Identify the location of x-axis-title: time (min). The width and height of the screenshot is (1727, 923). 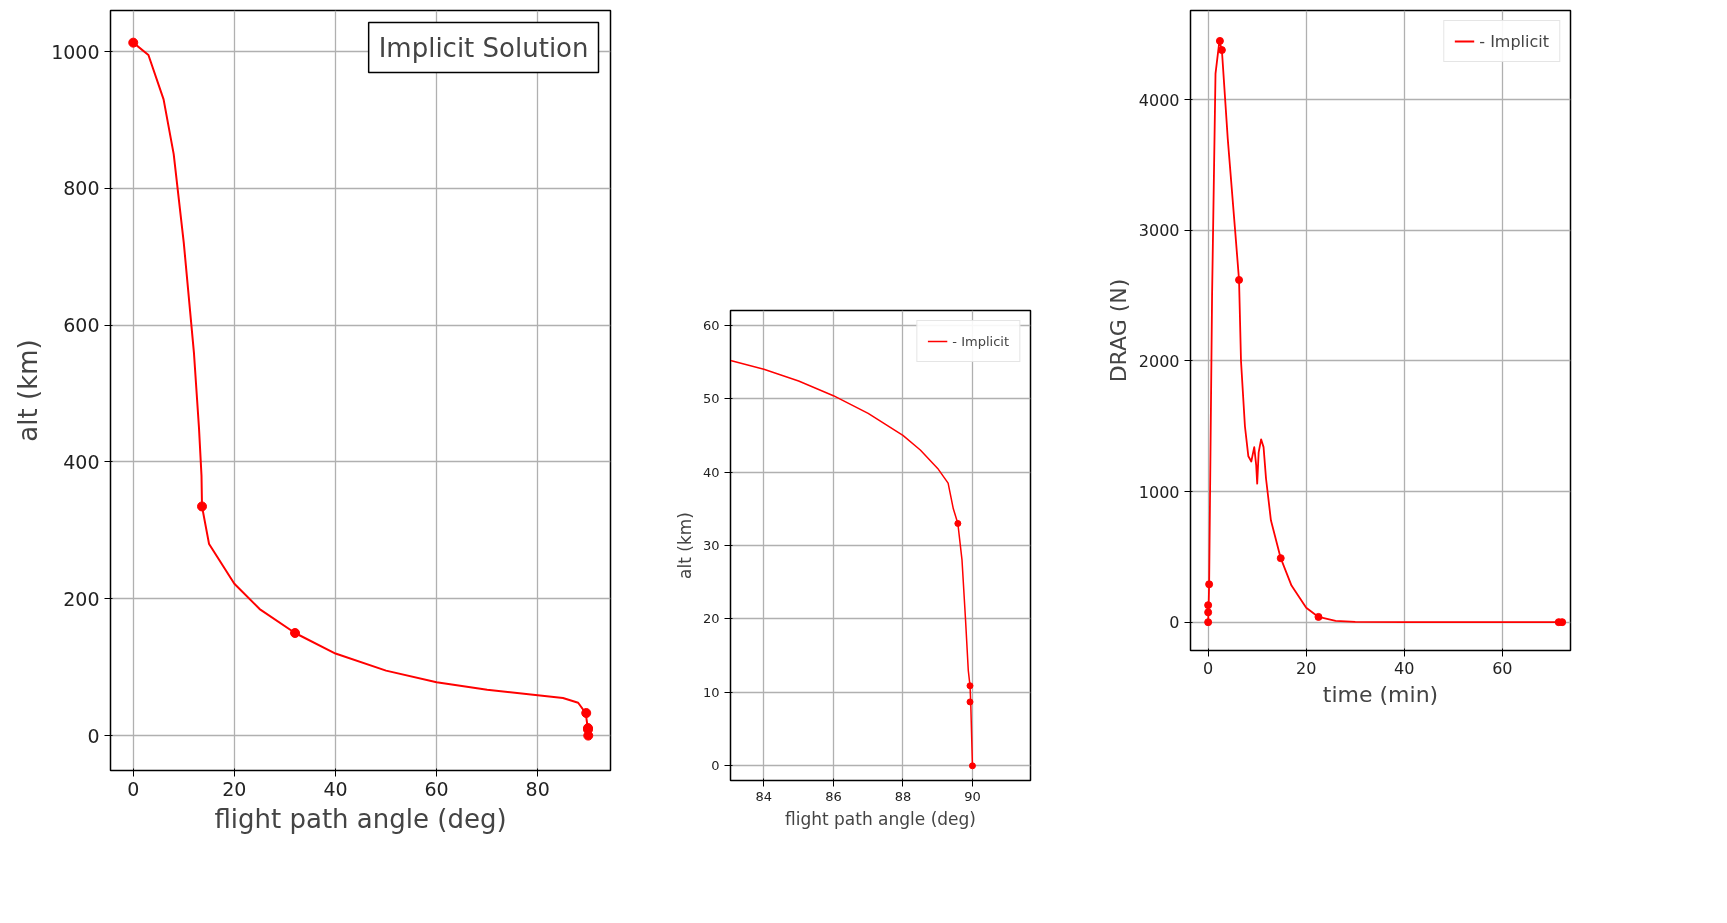
(1380, 694).